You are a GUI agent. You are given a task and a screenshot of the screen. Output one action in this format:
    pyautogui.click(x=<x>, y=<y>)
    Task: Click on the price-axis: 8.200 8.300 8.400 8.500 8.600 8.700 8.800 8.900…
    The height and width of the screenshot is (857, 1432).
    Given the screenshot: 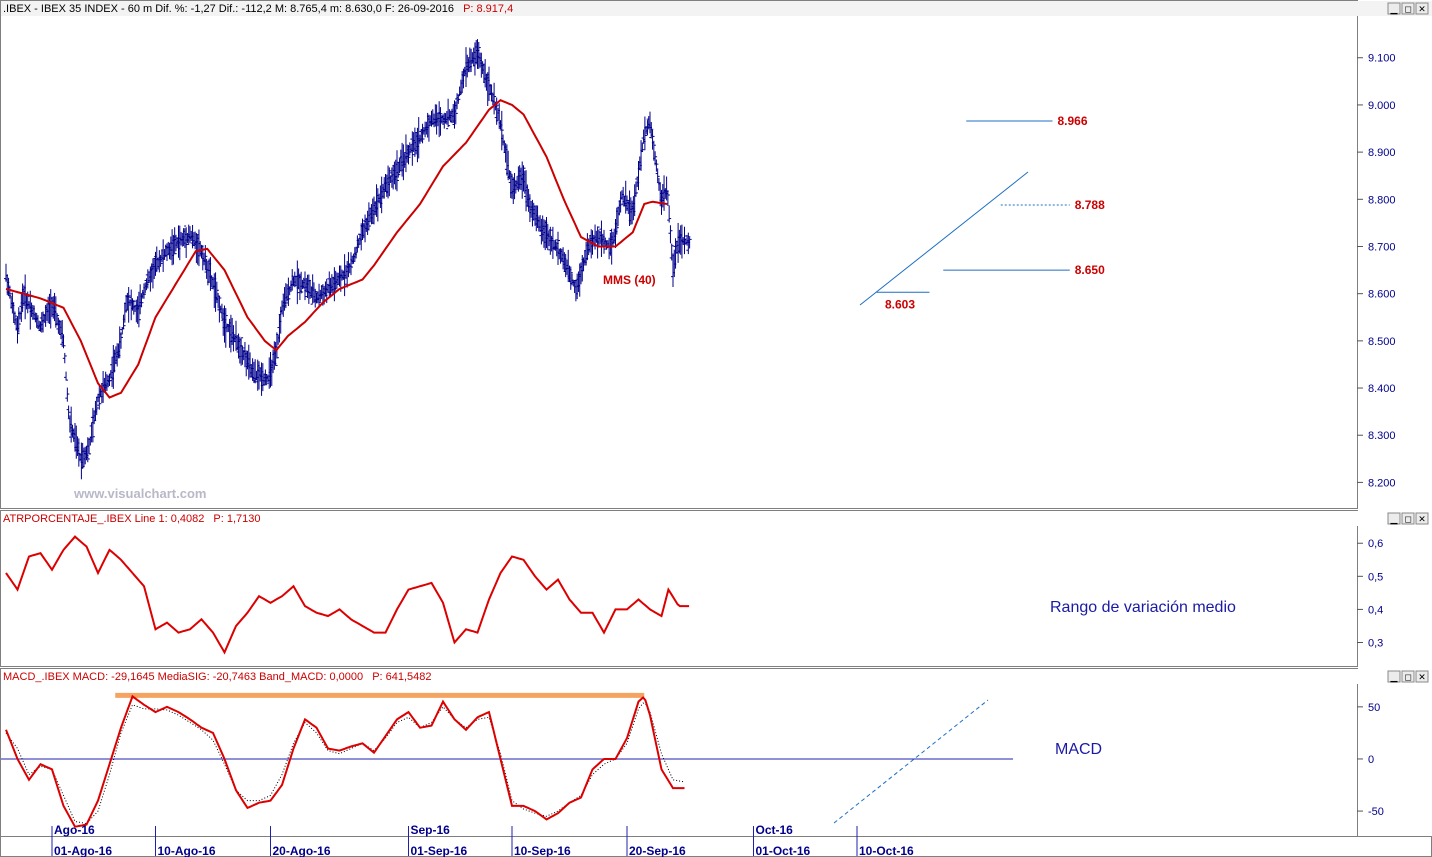 What is the action you would take?
    pyautogui.click(x=1376, y=271)
    